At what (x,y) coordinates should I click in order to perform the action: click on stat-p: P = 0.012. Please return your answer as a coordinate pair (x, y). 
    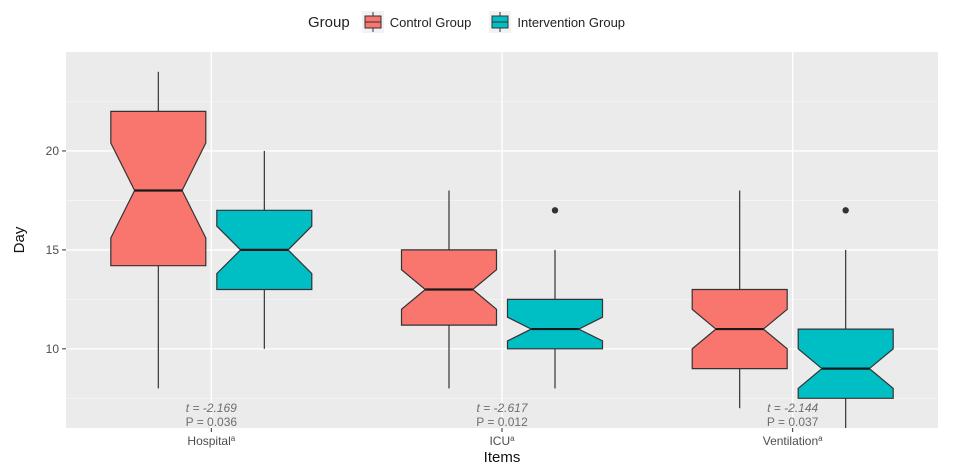
    Looking at the image, I should click on (502, 422).